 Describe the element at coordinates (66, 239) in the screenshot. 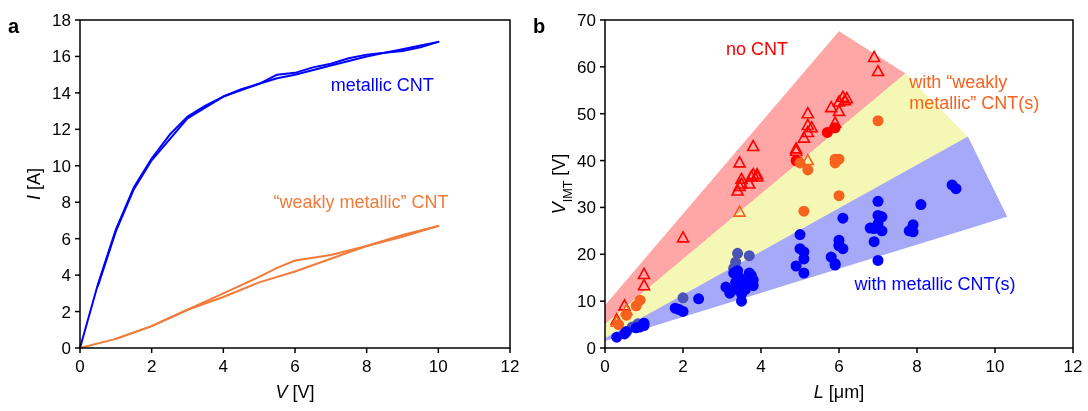

I see `y-tick-label: 6` at that location.